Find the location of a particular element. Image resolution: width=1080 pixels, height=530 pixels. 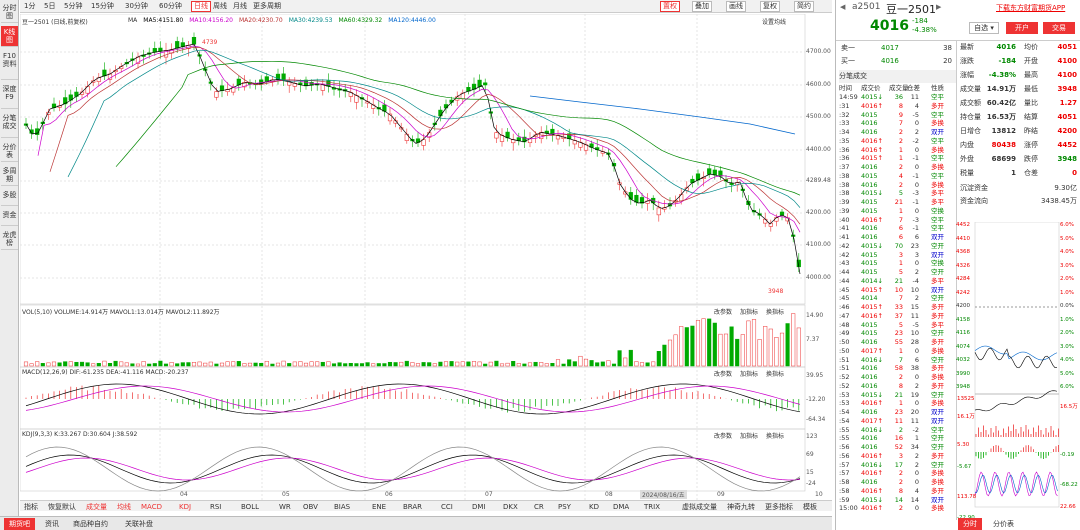

tick-volume: 14 is located at coordinates (898, 499).